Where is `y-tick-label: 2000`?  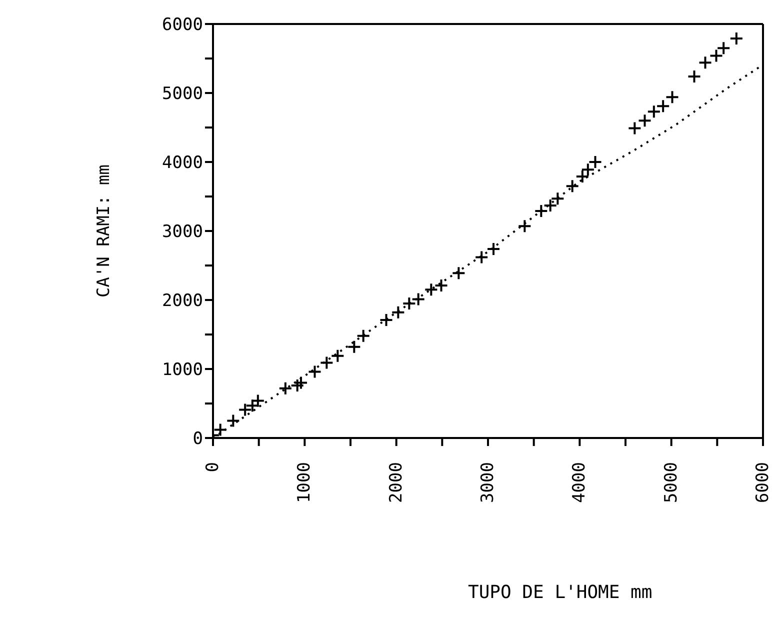
y-tick-label: 2000 is located at coordinates (182, 301).